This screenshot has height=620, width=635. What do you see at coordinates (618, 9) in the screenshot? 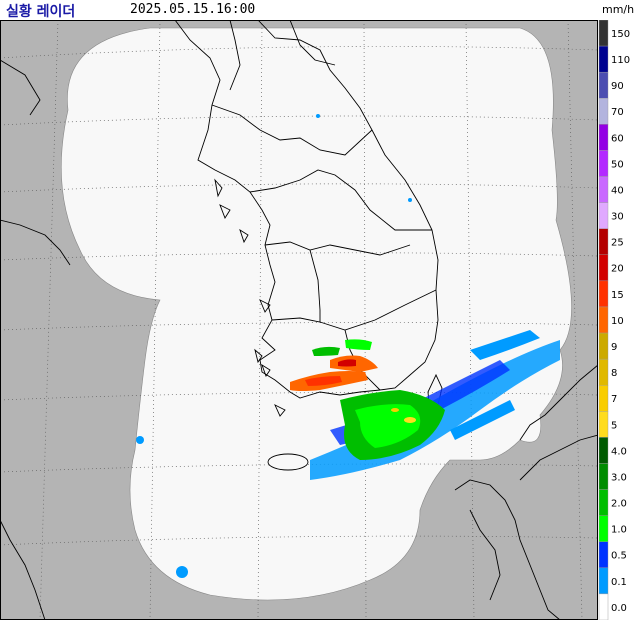
I see `legend-unit-label: mm/h` at bounding box center [618, 9].